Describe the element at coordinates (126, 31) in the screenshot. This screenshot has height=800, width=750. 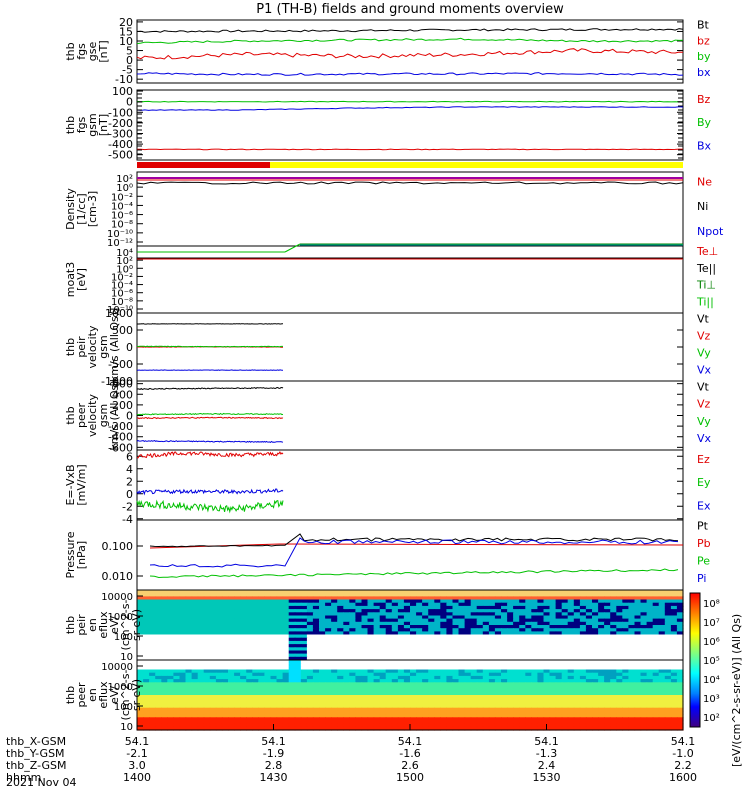
I see `y-tick-label: 15` at that location.